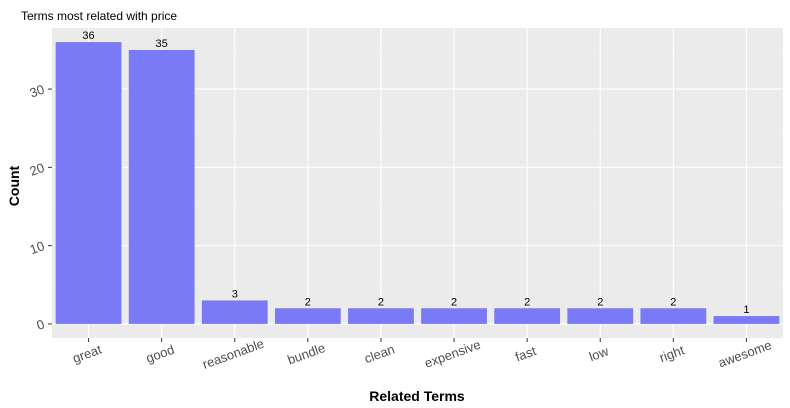  Describe the element at coordinates (88, 183) in the screenshot. I see `bar-great` at that location.